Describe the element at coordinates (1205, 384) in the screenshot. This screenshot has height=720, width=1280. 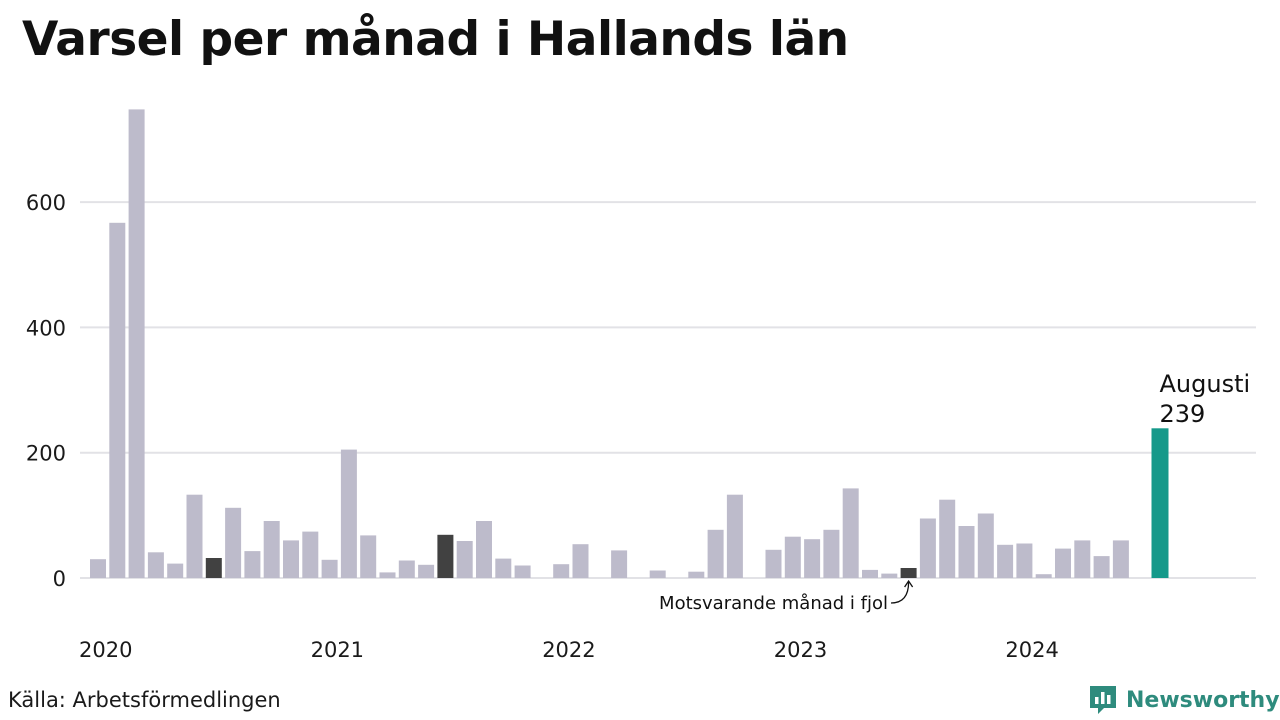
I see `current-month-label: Augusti` at that location.